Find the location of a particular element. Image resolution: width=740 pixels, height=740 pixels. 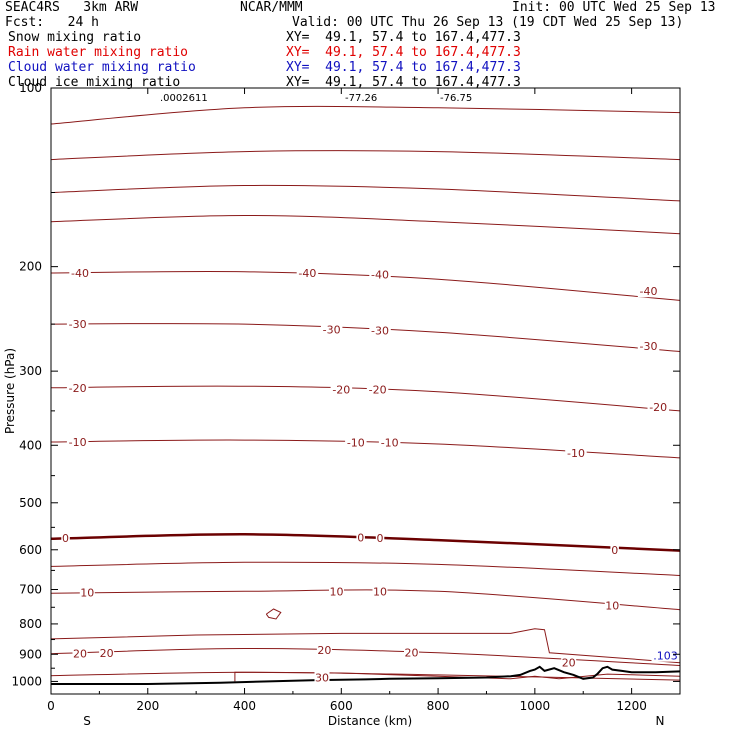

top-strip-value-2: -77.26 is located at coordinates (361, 98).